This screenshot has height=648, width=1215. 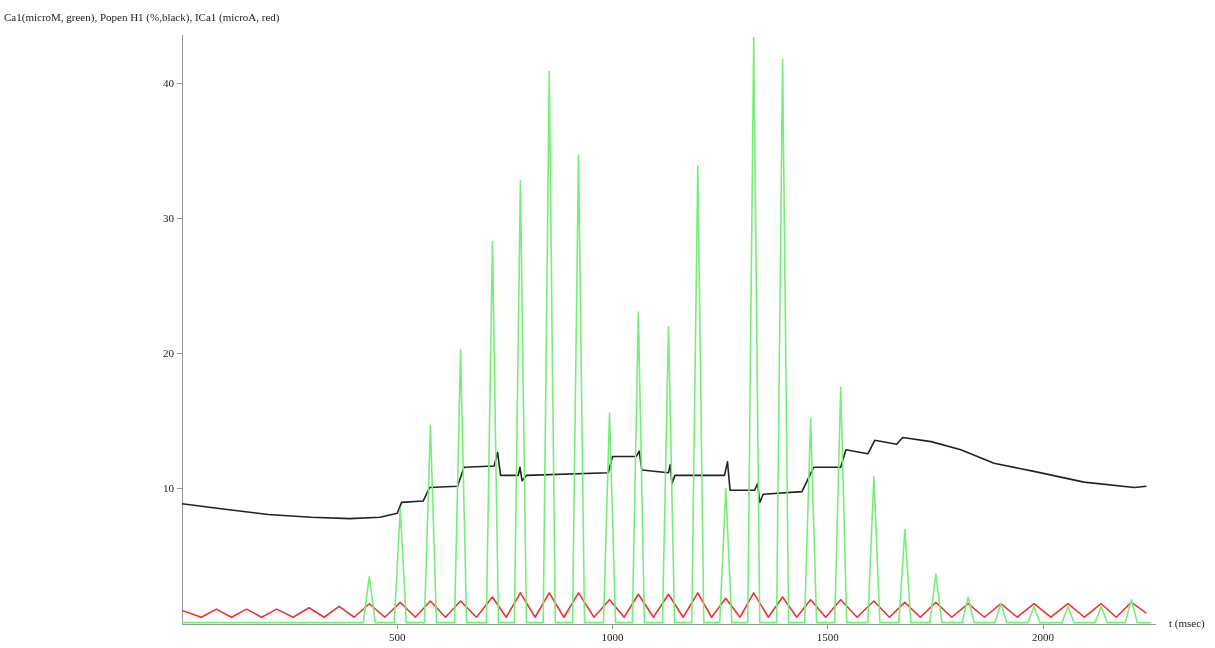 What do you see at coordinates (142, 17) in the screenshot?
I see `chart-title: Ca1(microM, green), Popen H1 (%,black), ICa1 (microA, red)` at bounding box center [142, 17].